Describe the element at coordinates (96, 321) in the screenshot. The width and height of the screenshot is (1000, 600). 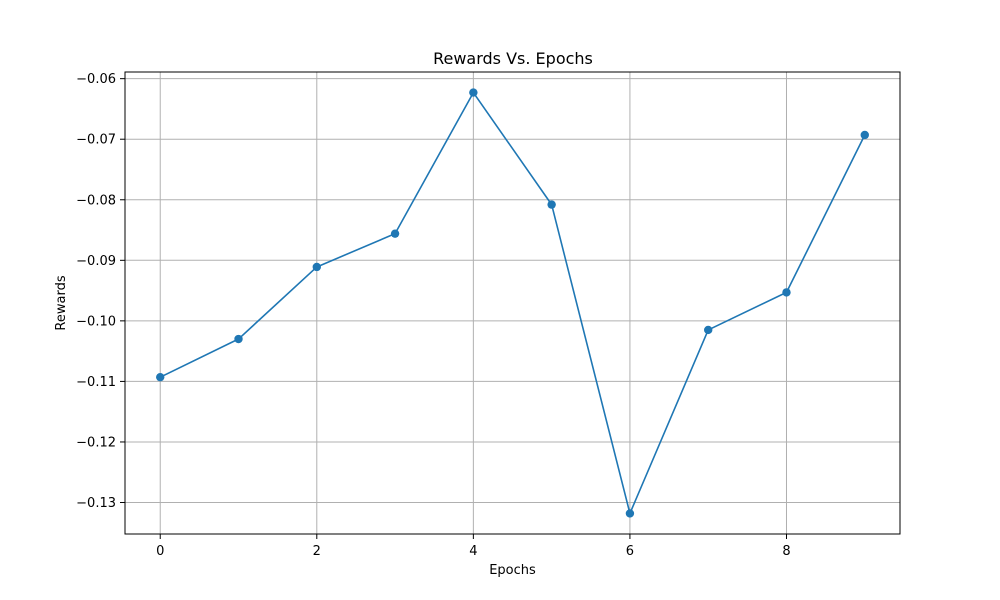
I see `y-tick-label: −0.10` at that location.